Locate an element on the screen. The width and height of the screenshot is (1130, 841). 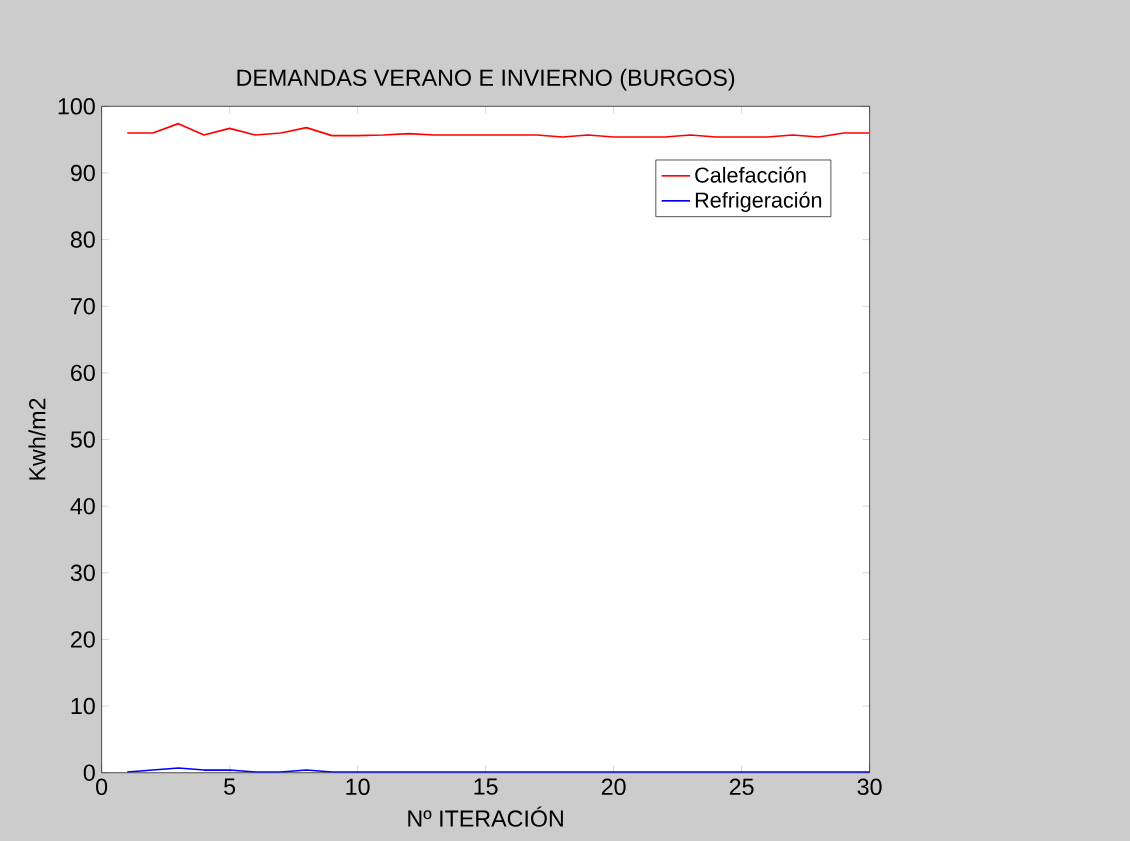
x-tick-label: 15 is located at coordinates (486, 786).